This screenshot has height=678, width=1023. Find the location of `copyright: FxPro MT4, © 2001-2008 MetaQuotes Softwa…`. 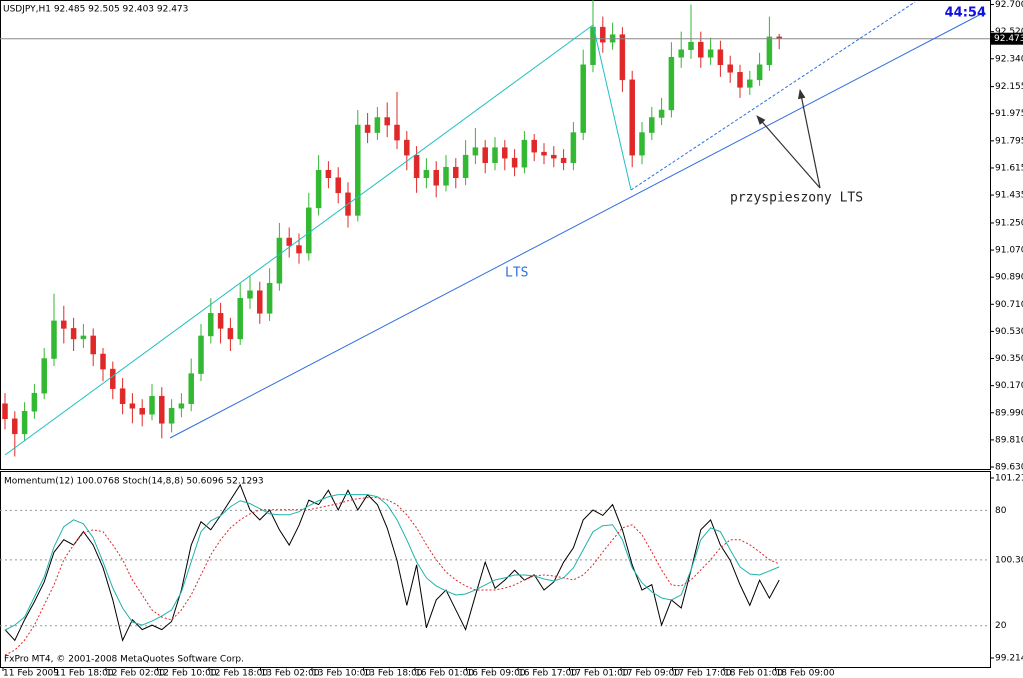

copyright: FxPro MT4, © 2001-2008 MetaQuotes Softwa… is located at coordinates (124, 660).